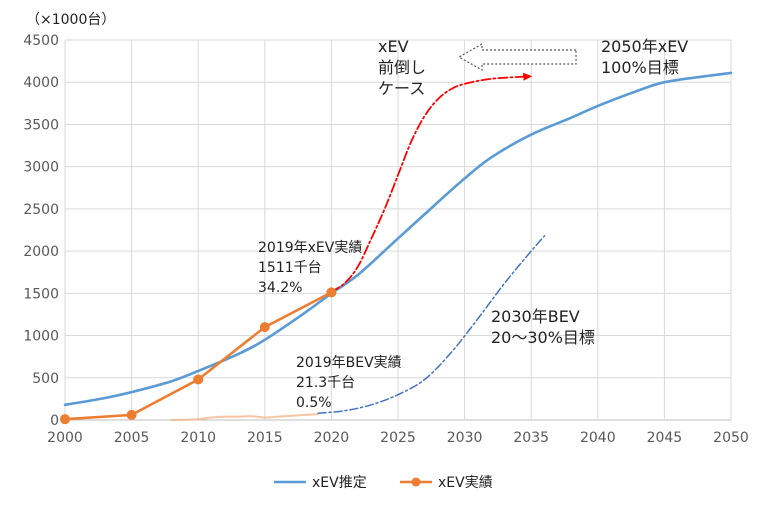 The height and width of the screenshot is (510, 768). I want to click on annotation-xev2019-line: 34.2%, so click(280, 288).